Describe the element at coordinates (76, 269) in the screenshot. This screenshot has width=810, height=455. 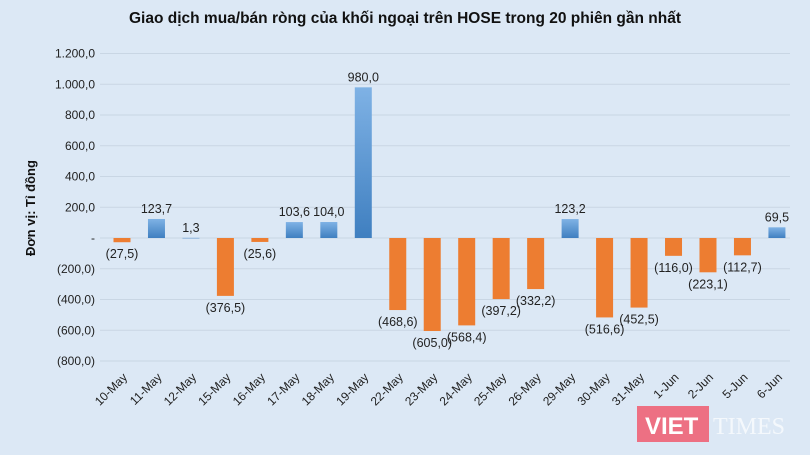
I see `y-tick-label: (200,0)` at that location.